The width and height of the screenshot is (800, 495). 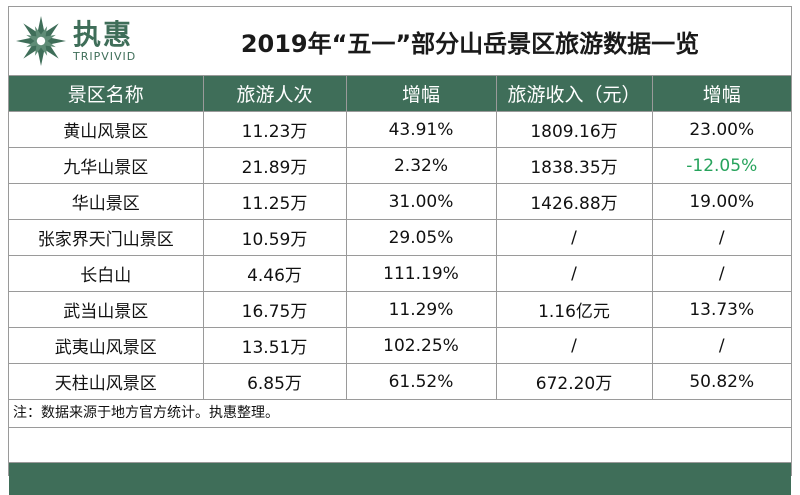 I want to click on table-row: 黄山风景区 11.23万 43.91% 1809.16万 23.00%, so click(x=400, y=129).